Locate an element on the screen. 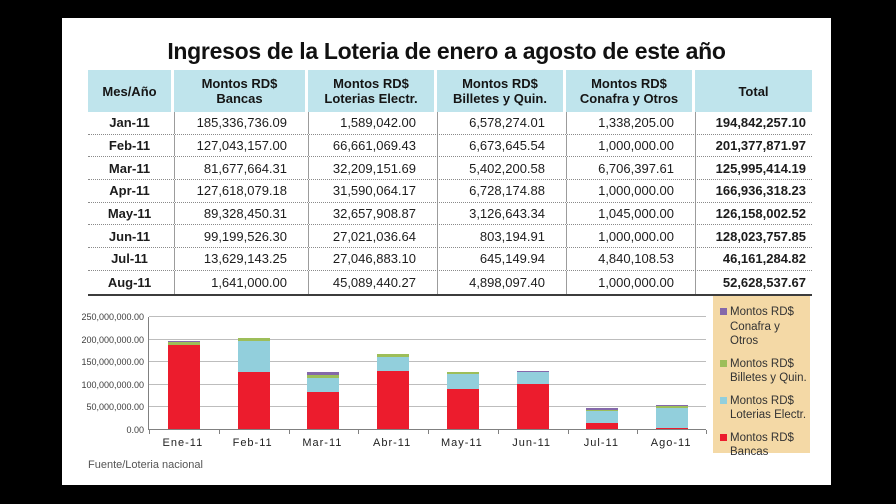 This screenshot has height=504, width=896. header-cell: Montos RD$ Loterias Electr. is located at coordinates (371, 91).